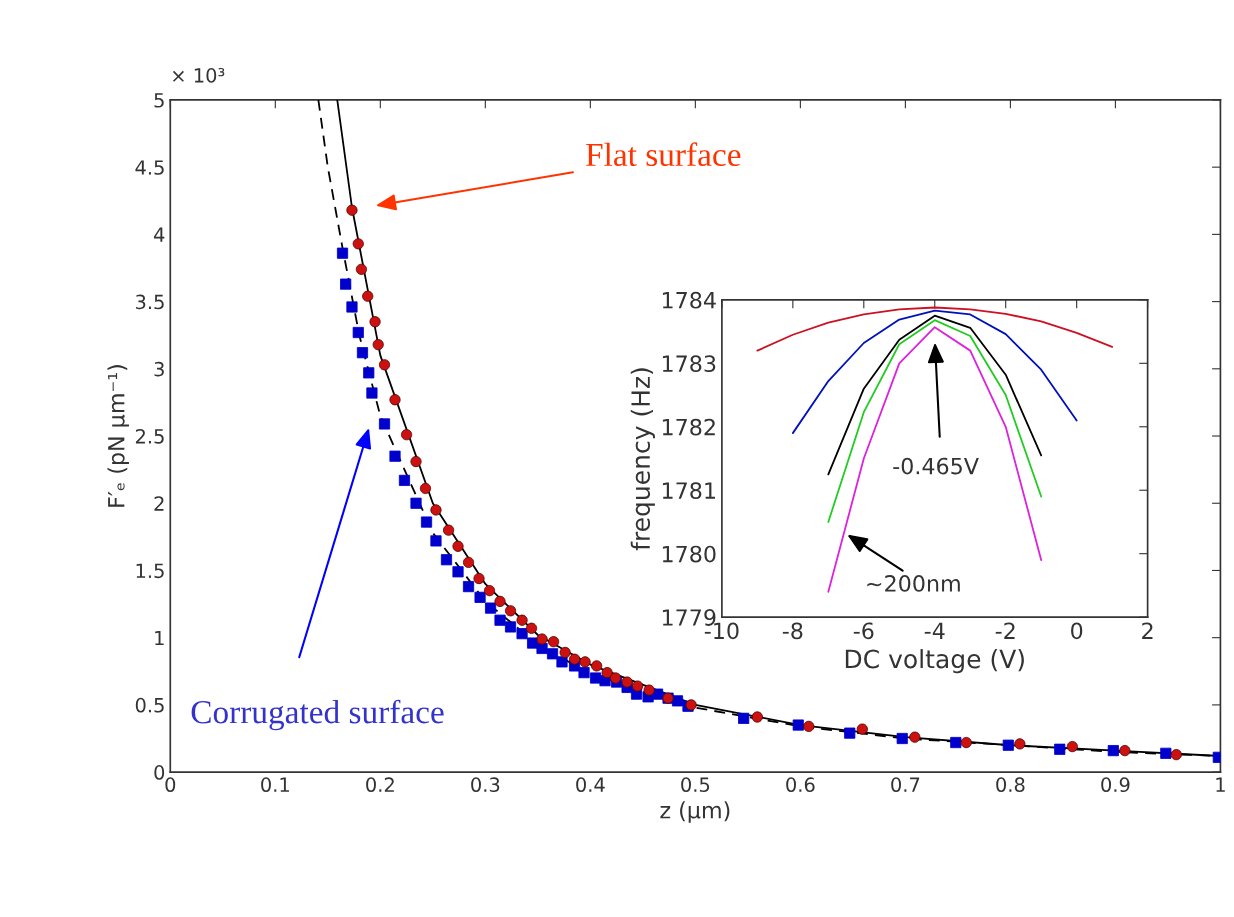  Describe the element at coordinates (590, 785) in the screenshot. I see `x-tick-label: 0.4` at that location.